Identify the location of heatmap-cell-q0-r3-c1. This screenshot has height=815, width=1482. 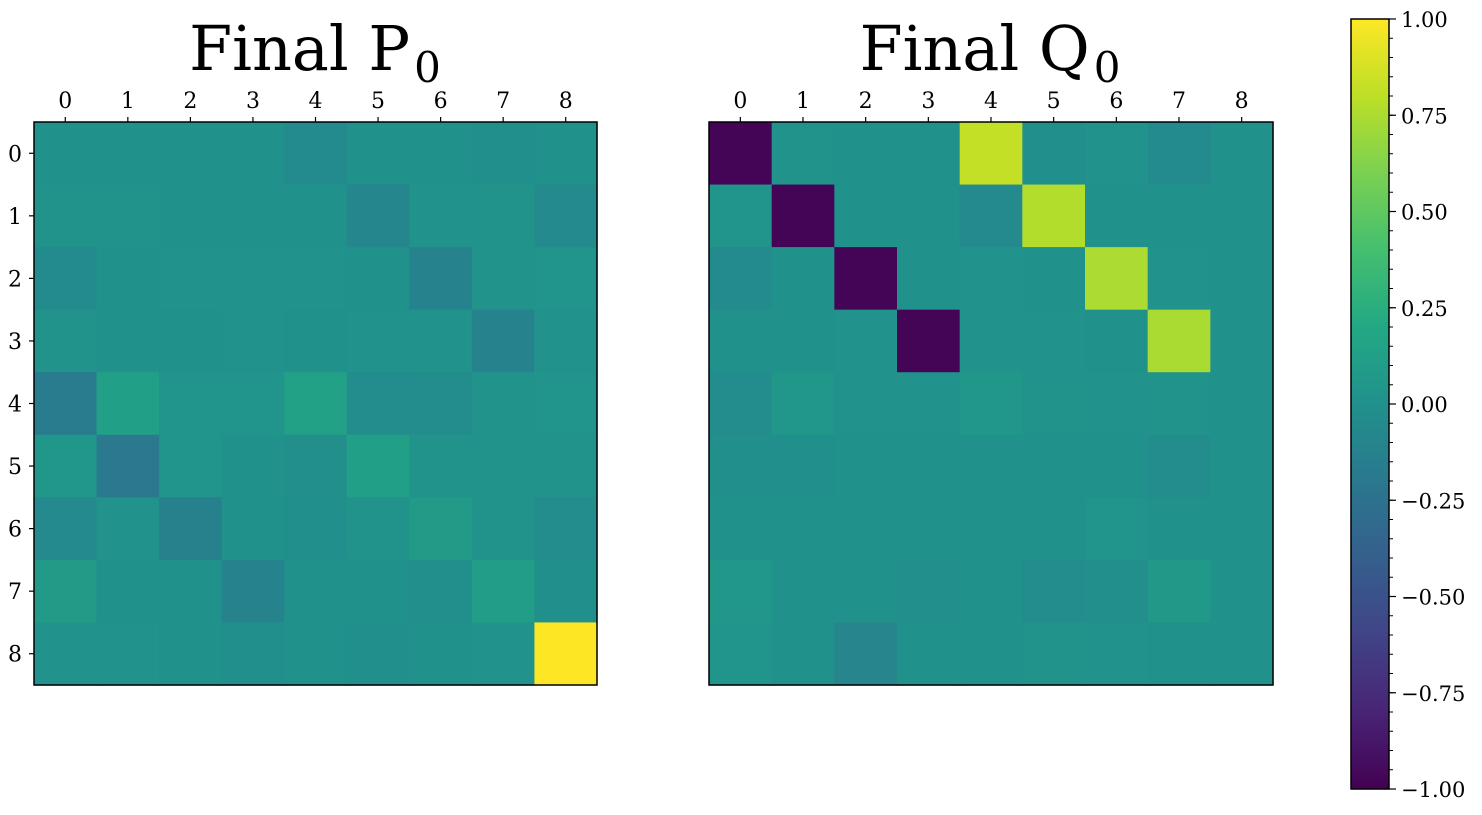
(803, 341).